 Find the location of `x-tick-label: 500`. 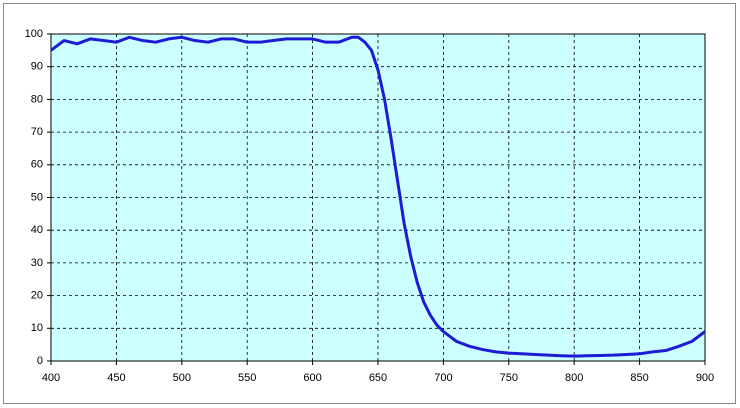

x-tick-label: 500 is located at coordinates (182, 378).